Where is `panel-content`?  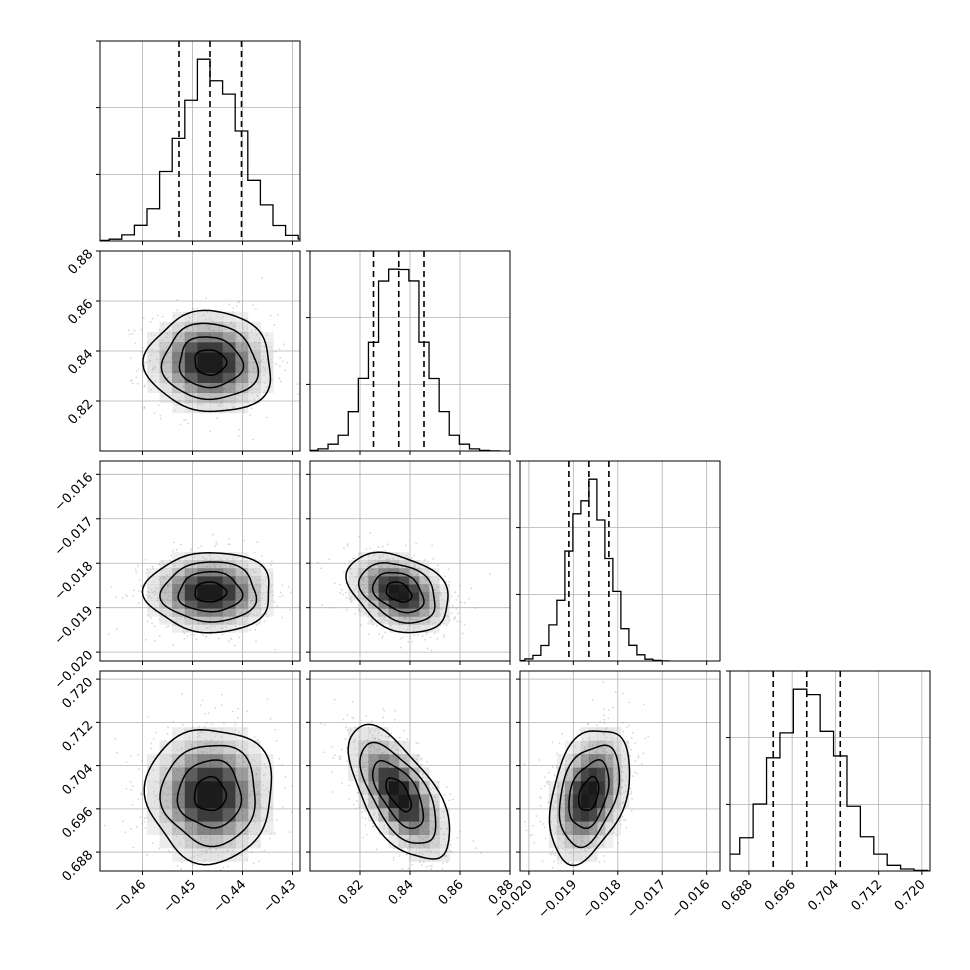 panel-content is located at coordinates (203, 351).